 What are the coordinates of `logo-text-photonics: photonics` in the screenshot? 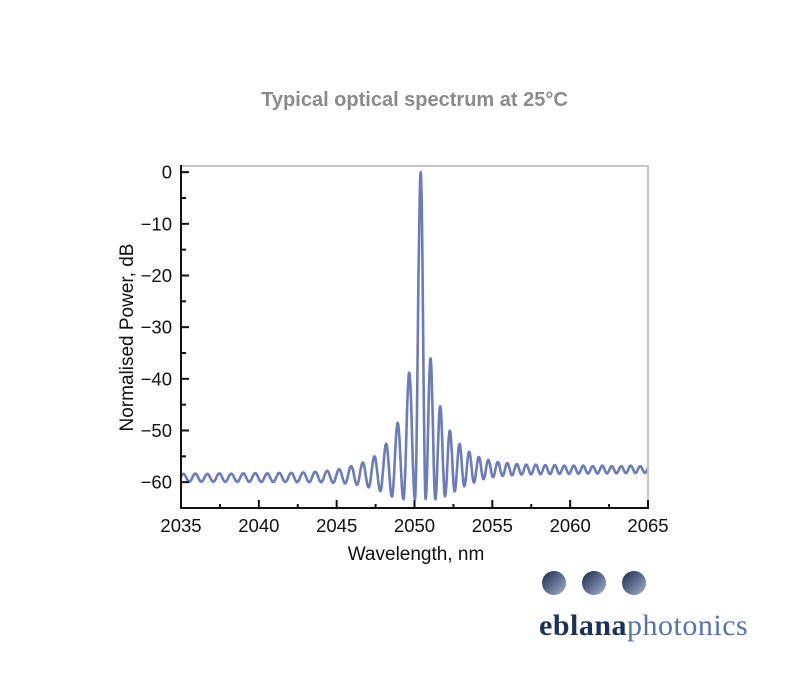 It's located at (688, 625).